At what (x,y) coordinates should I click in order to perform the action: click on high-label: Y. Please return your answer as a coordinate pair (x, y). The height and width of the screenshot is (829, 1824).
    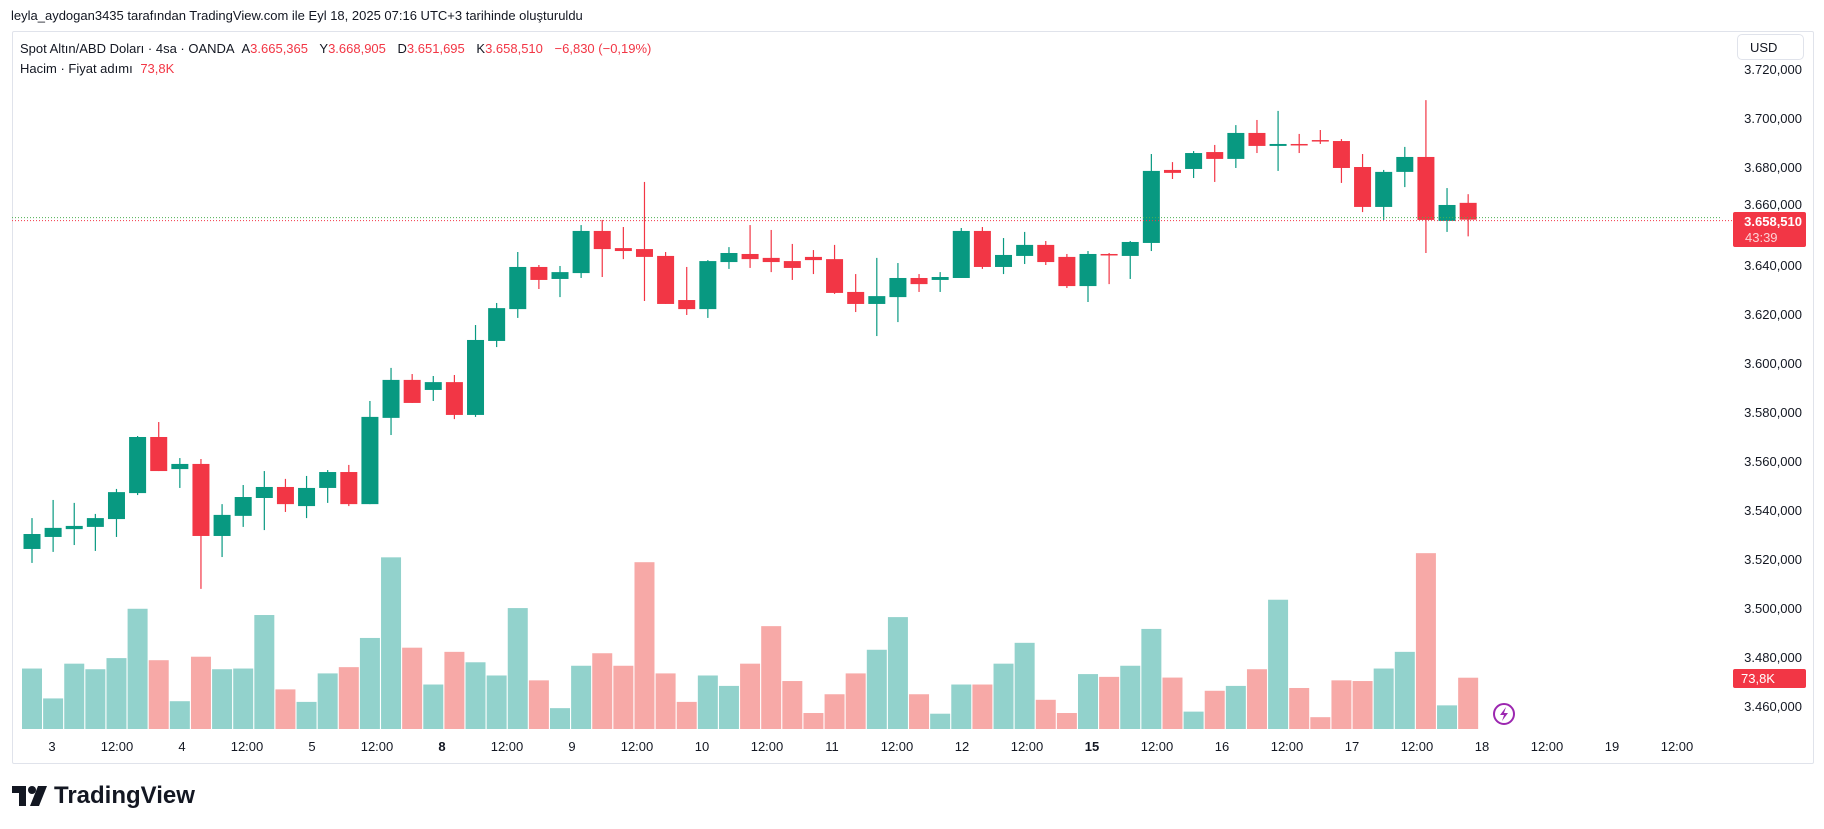
    Looking at the image, I should click on (324, 48).